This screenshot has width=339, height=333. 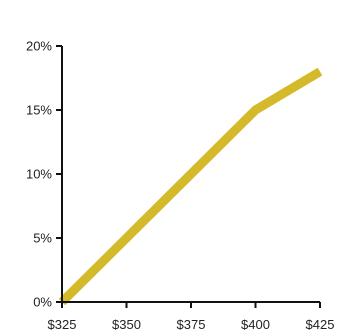 What do you see at coordinates (42, 238) in the screenshot?
I see `y-tick-label: 5%` at bounding box center [42, 238].